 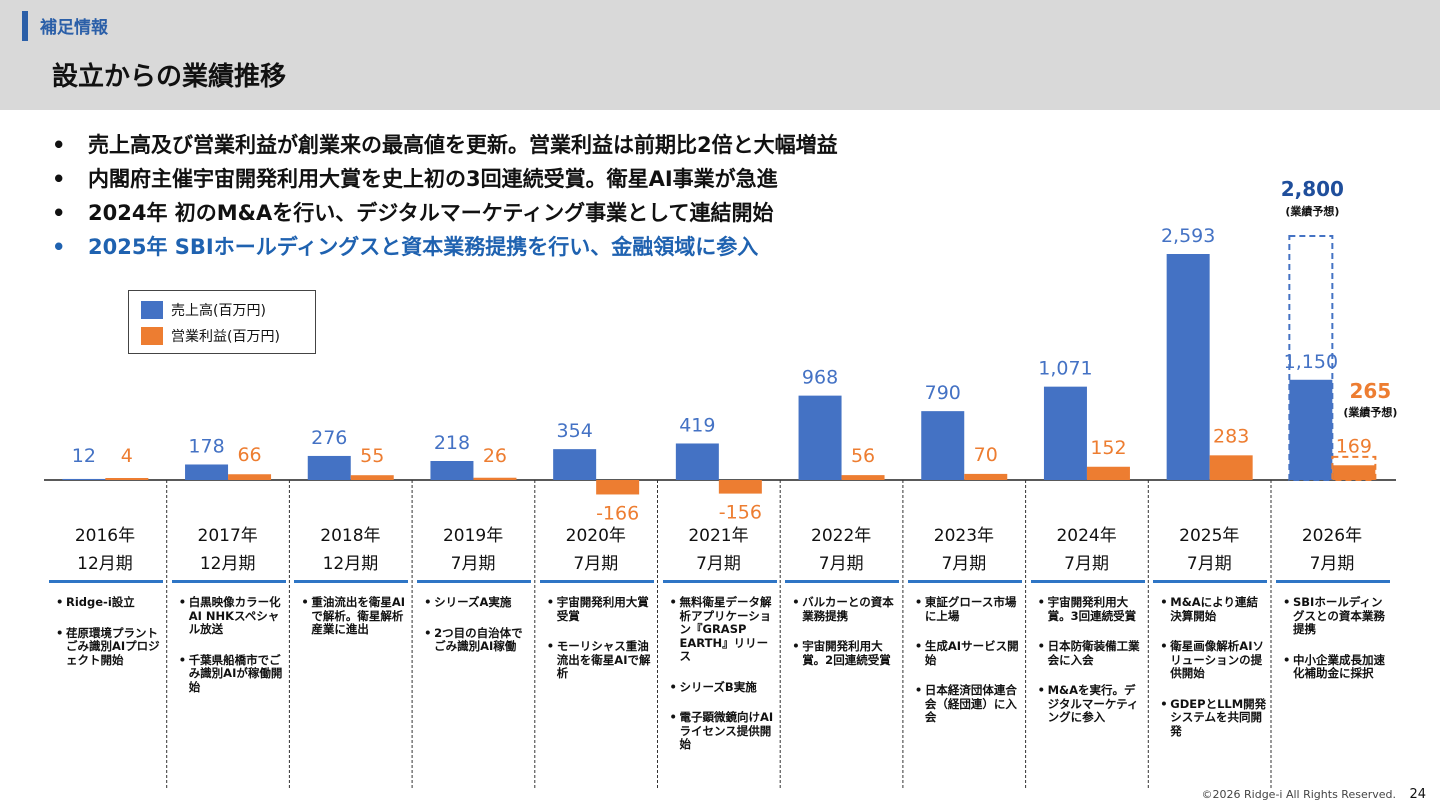 I want to click on op-value-label: 70, so click(x=986, y=455).